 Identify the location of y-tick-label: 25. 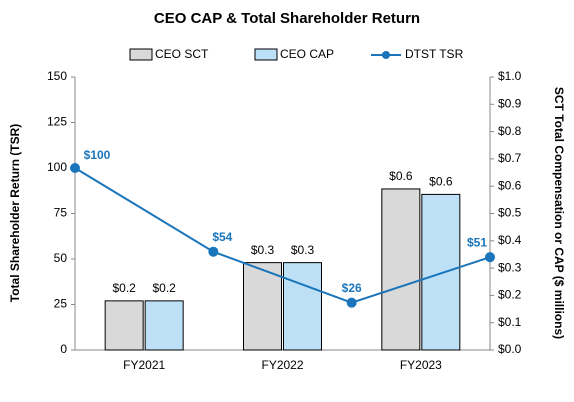
(61, 304).